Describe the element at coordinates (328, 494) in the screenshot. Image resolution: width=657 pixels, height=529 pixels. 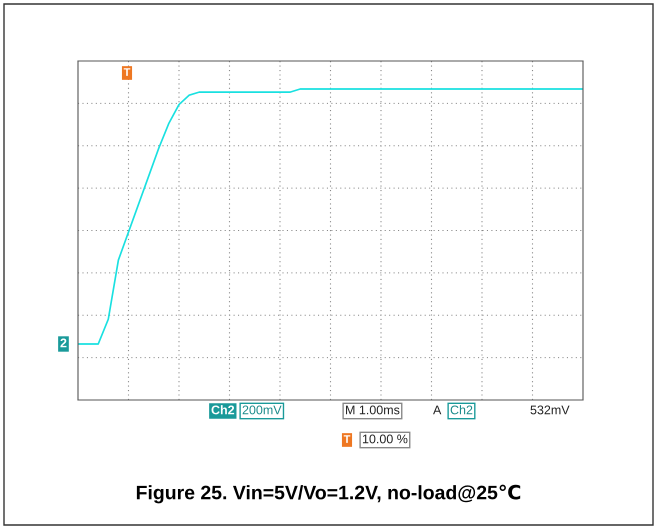
I see `text: Figure 25. Vin=5V/Vo=1.2V, no-load@25℃` at that location.